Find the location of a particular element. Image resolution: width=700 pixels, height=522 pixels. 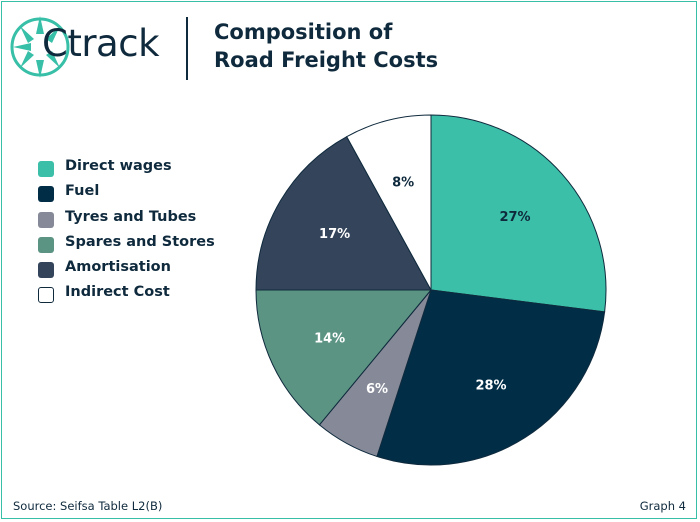

pie-slice-spares-and-stores is located at coordinates (344, 357).